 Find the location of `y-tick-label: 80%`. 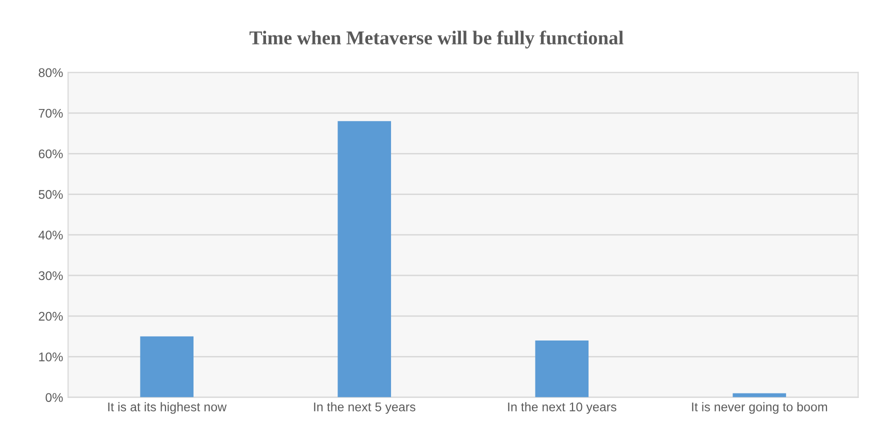

y-tick-label: 80% is located at coordinates (50, 73).